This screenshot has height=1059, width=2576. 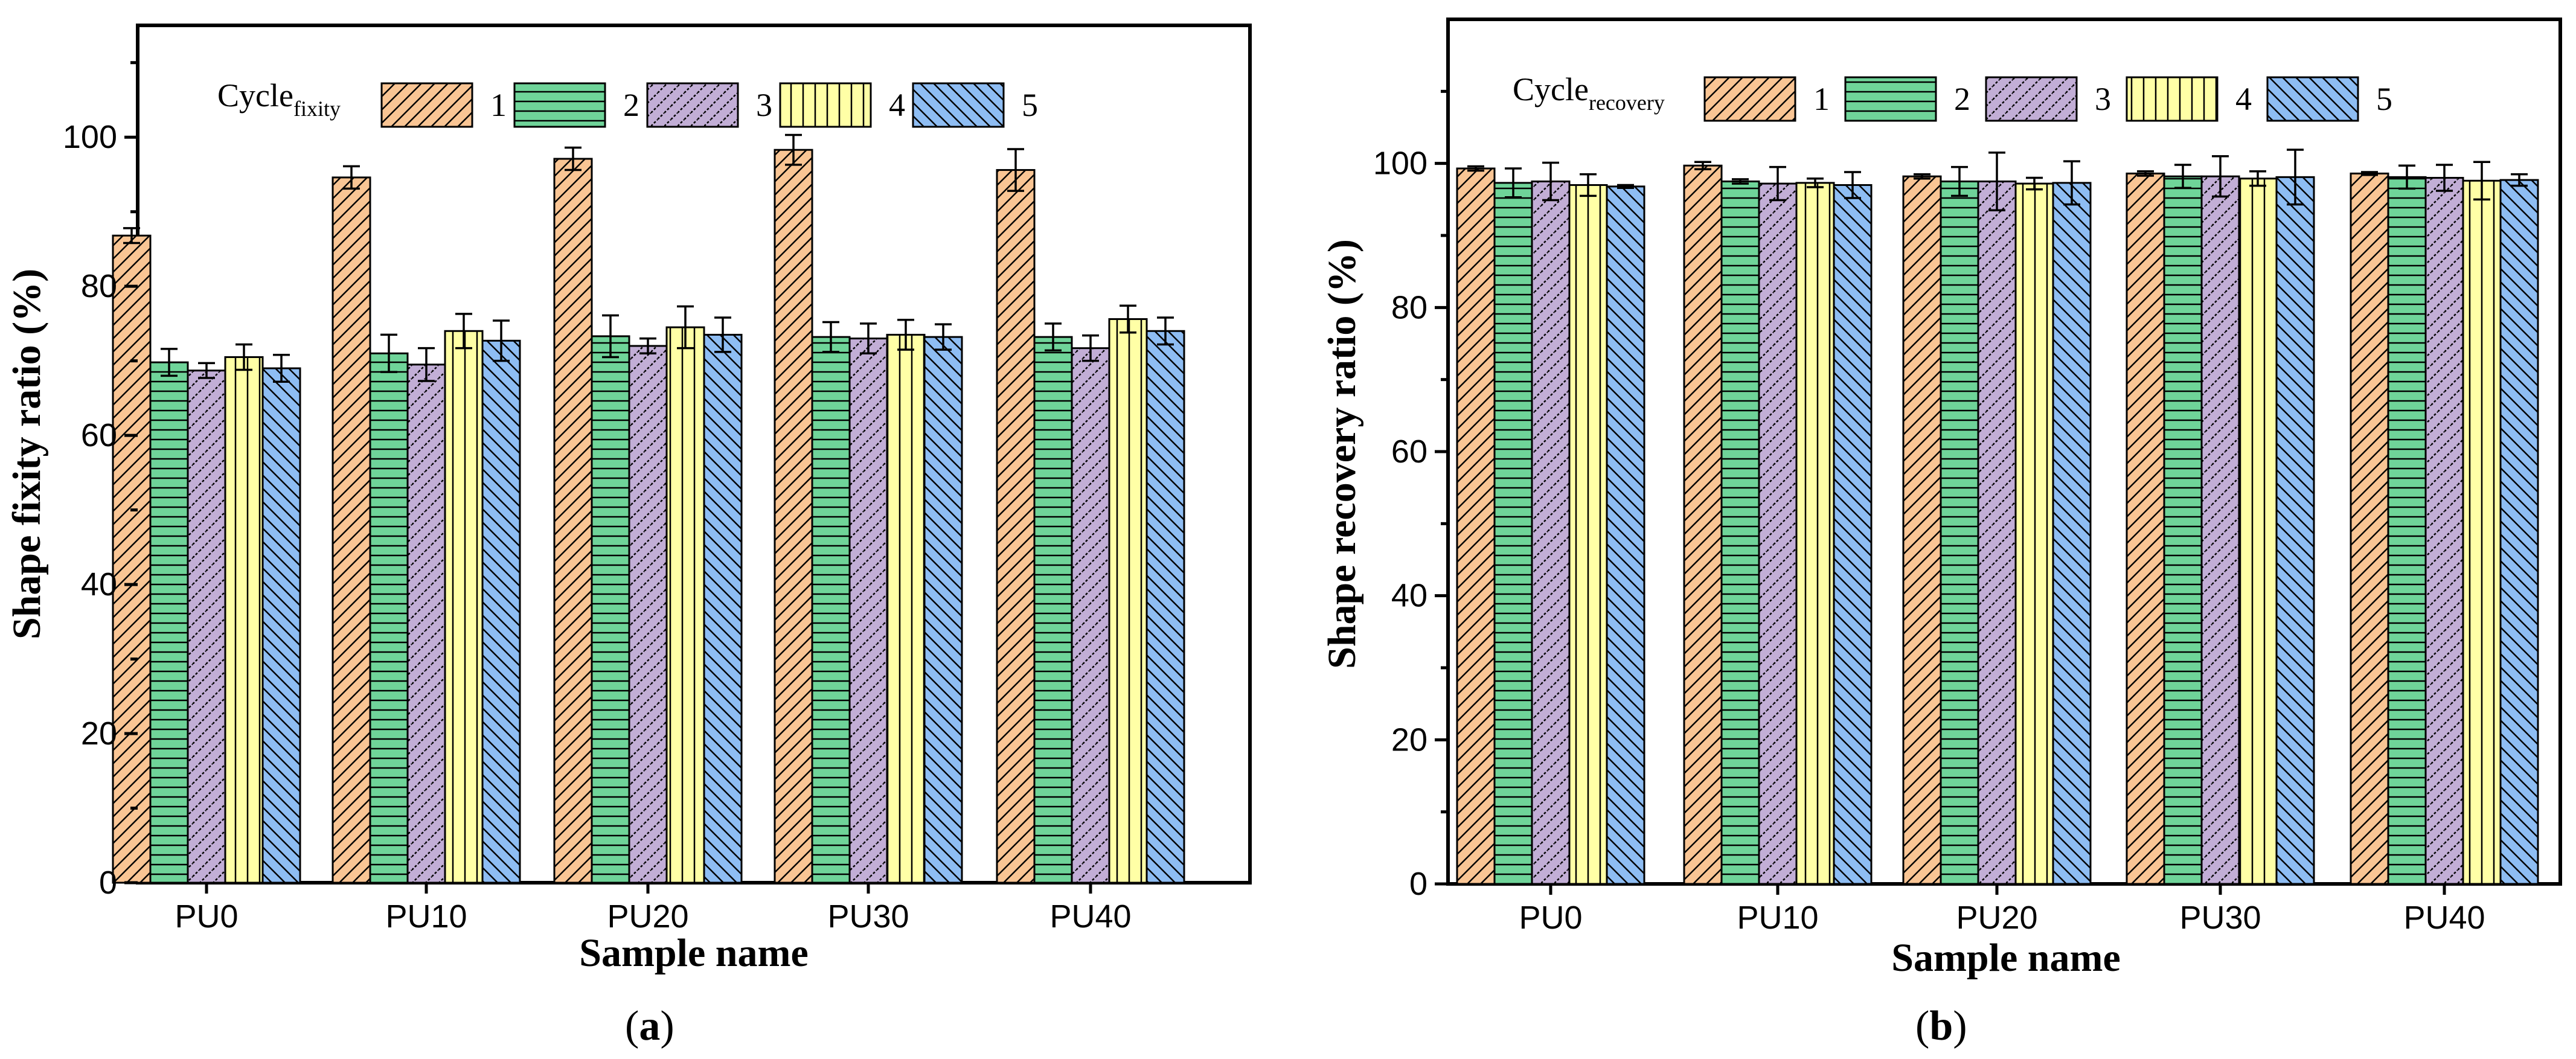 I want to click on caption-letter: b, so click(x=1941, y=1026).